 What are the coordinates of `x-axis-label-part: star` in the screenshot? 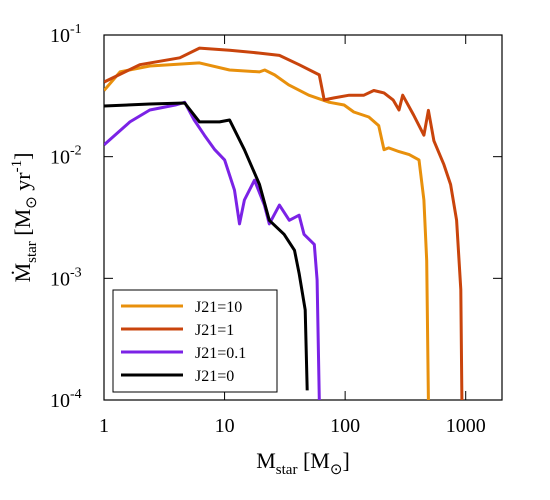 It's located at (287, 470).